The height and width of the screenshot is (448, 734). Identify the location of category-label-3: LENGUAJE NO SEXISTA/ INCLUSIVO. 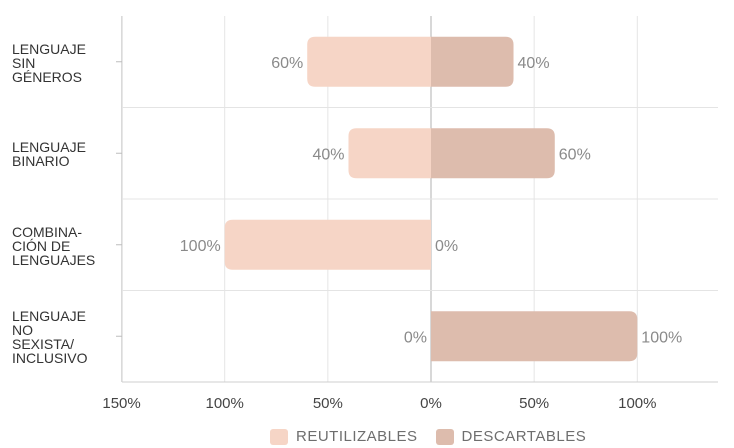
(50, 337).